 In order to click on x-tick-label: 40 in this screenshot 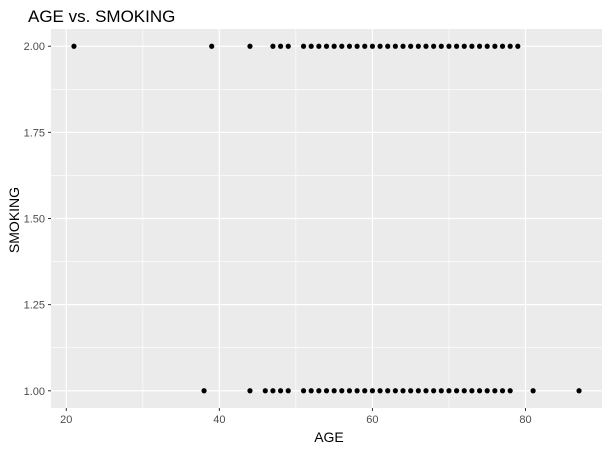, I will do `click(219, 420)`.